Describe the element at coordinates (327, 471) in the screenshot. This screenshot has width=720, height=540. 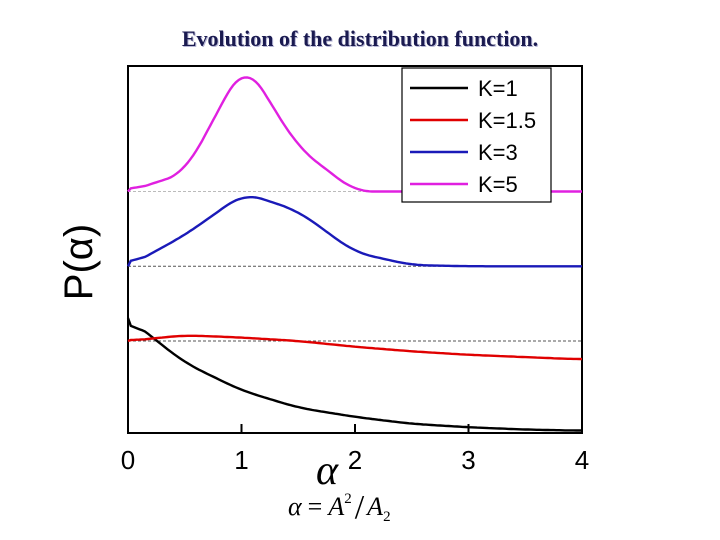
I see `x-axis-label: α` at that location.